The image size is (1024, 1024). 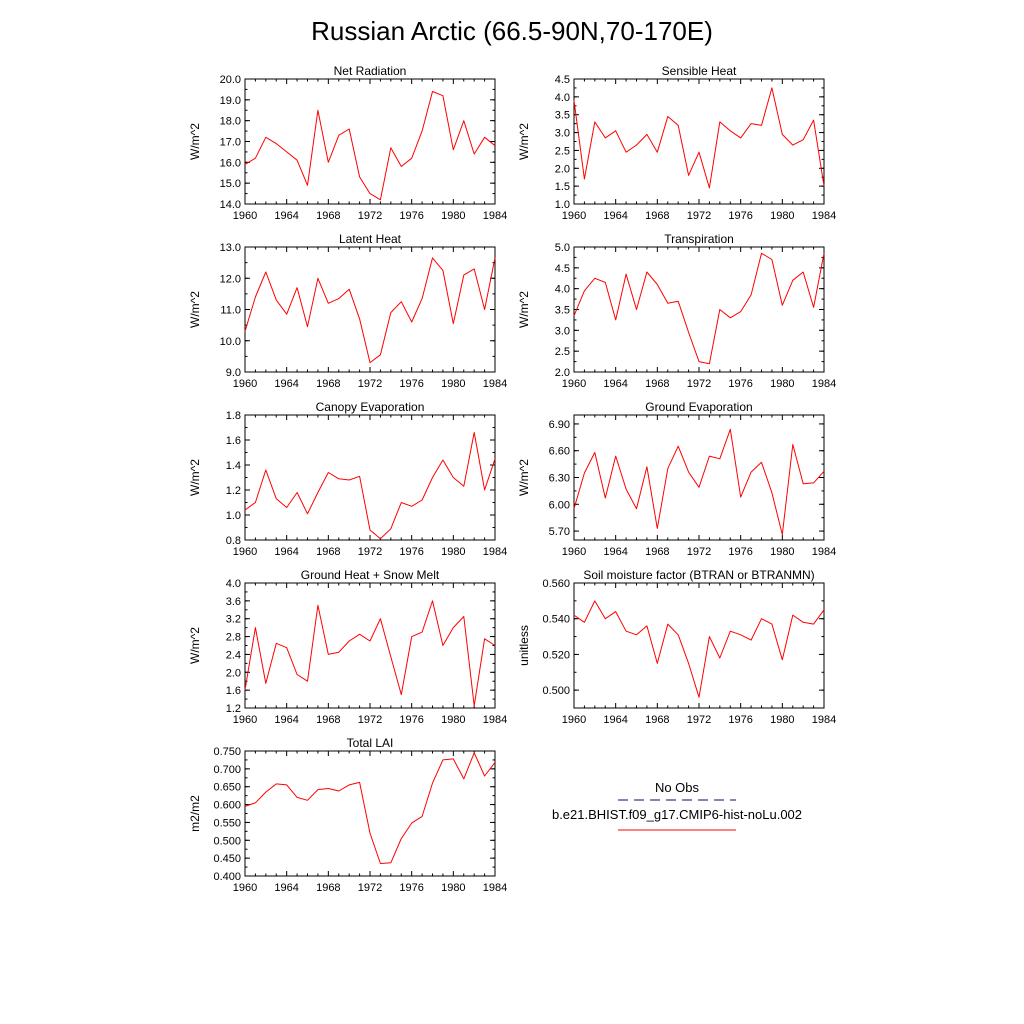 I want to click on chart-title: Ground Evaporation, so click(x=698, y=407).